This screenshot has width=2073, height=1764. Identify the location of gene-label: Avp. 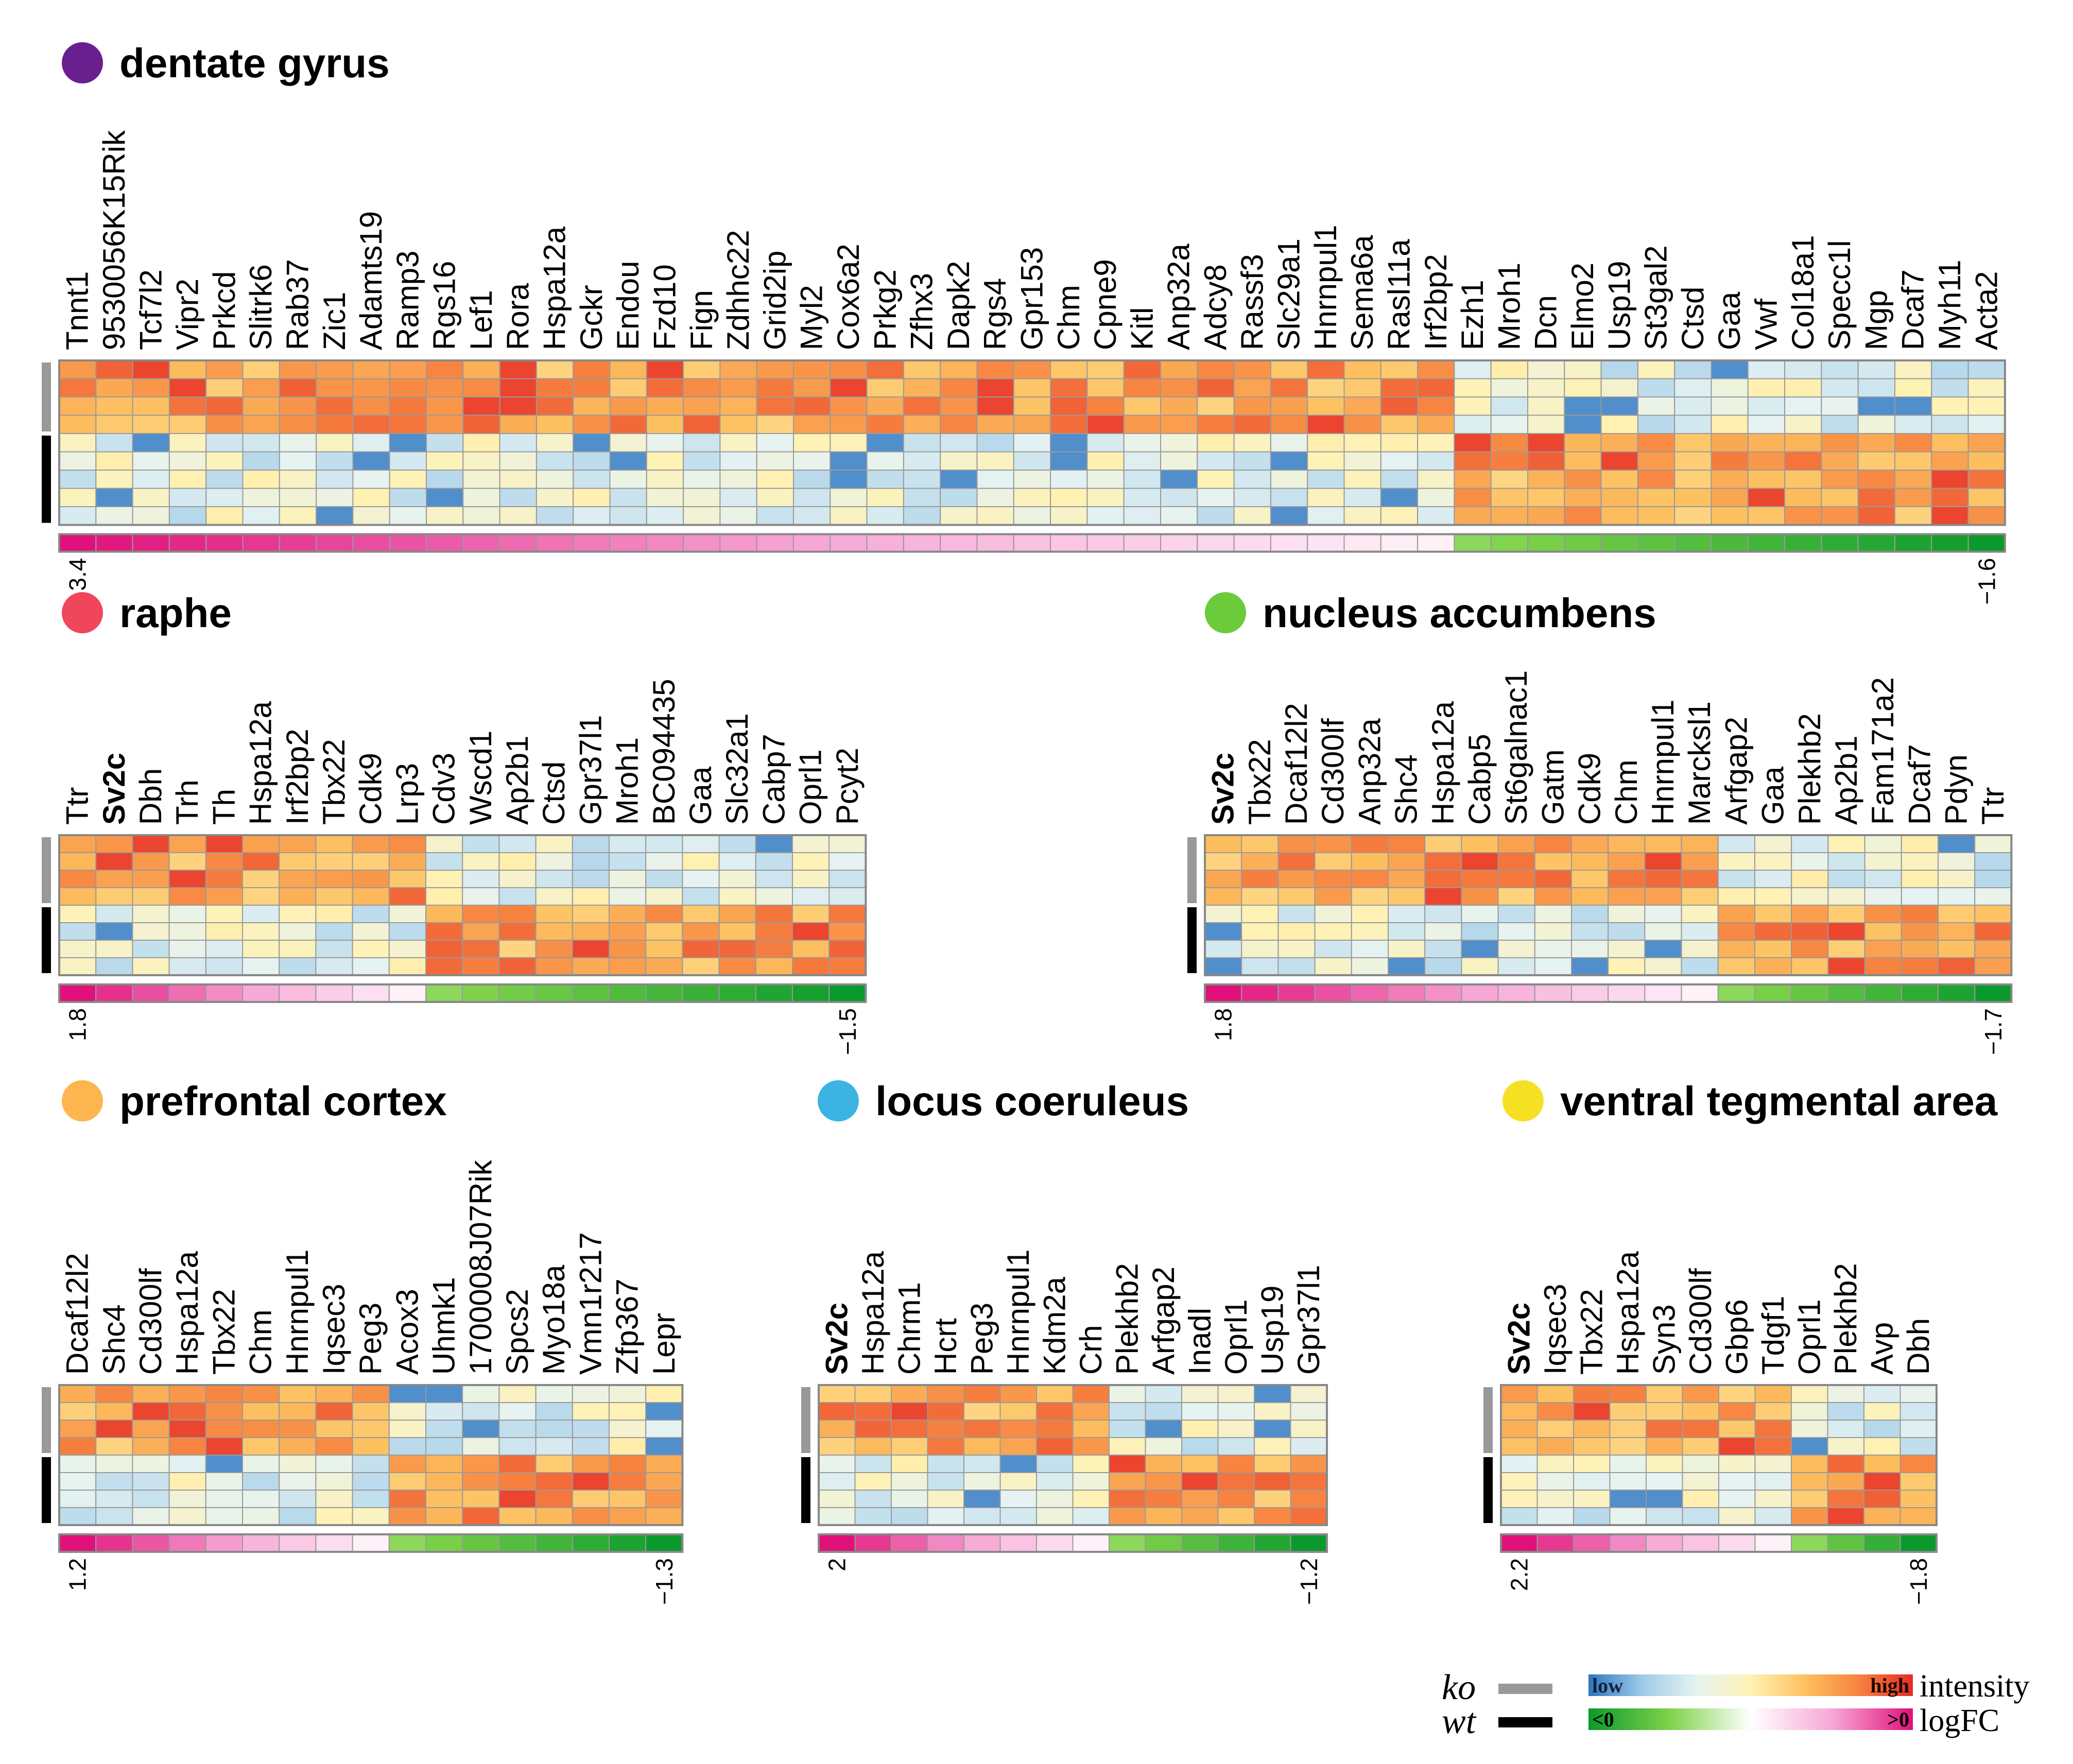
(1882, 1349).